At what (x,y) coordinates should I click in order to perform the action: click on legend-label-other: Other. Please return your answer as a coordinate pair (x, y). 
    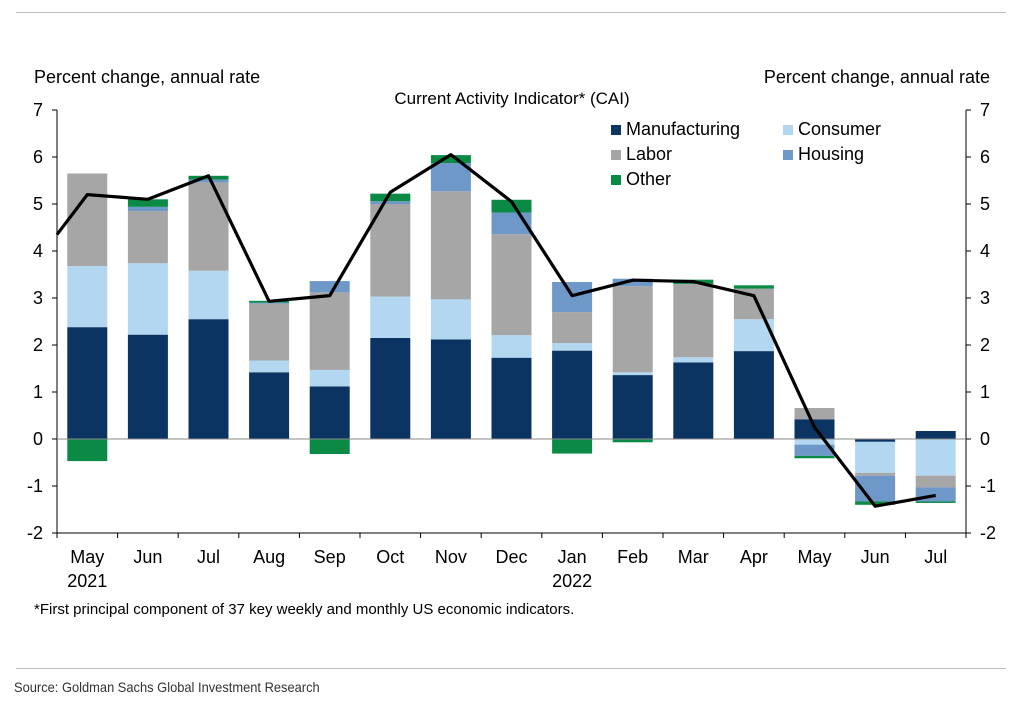
    Looking at the image, I should click on (649, 179).